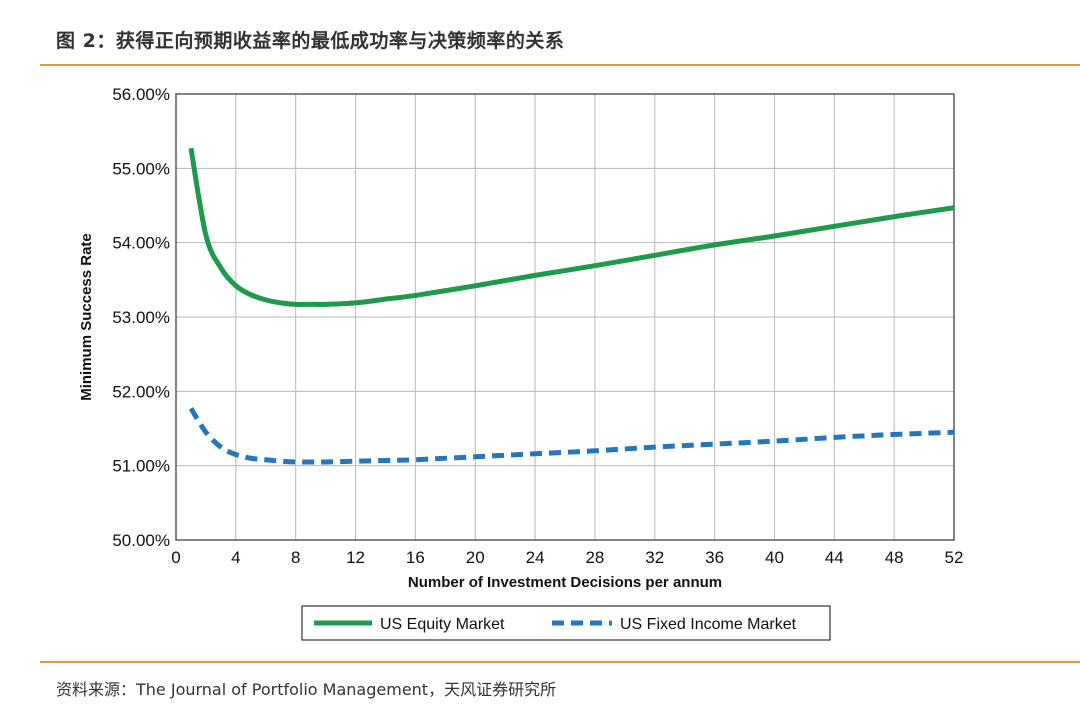 The height and width of the screenshot is (710, 1080). What do you see at coordinates (141, 466) in the screenshot?
I see `y-tick-label: 51.00%` at bounding box center [141, 466].